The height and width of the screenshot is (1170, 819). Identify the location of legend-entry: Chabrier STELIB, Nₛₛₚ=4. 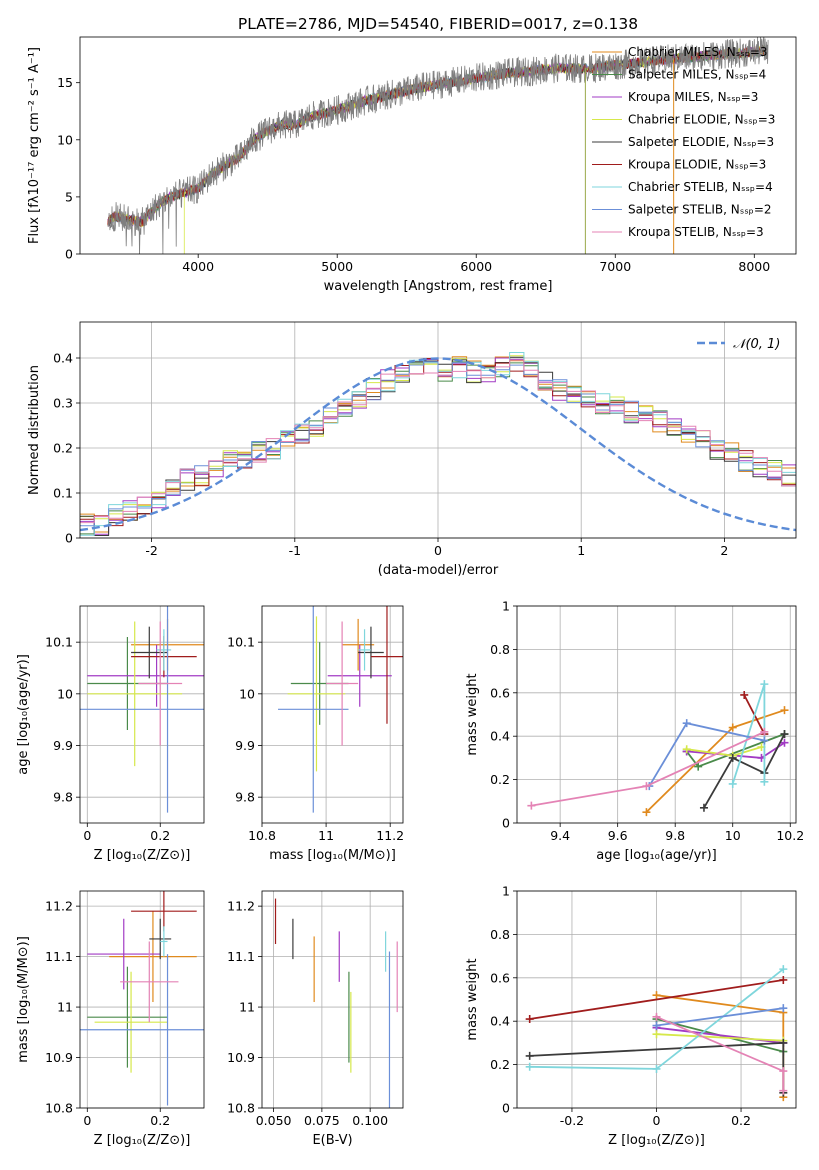
(700, 187).